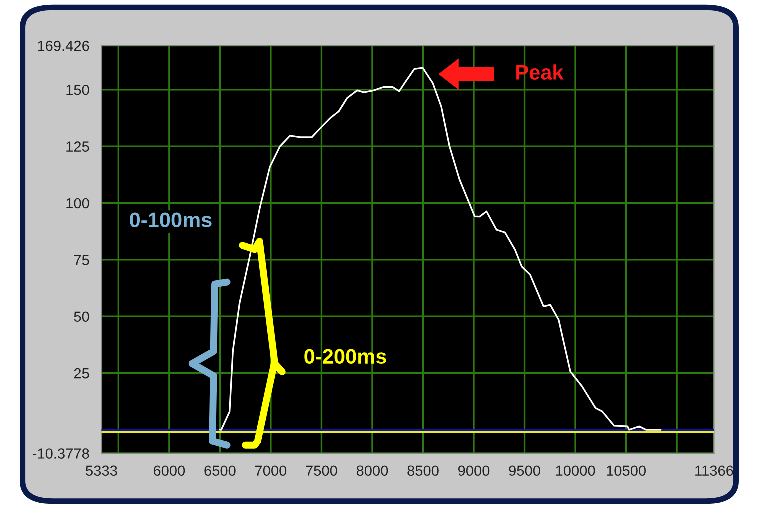 The height and width of the screenshot is (509, 759). What do you see at coordinates (82, 260) in the screenshot?
I see `y-tick-label: 75` at bounding box center [82, 260].